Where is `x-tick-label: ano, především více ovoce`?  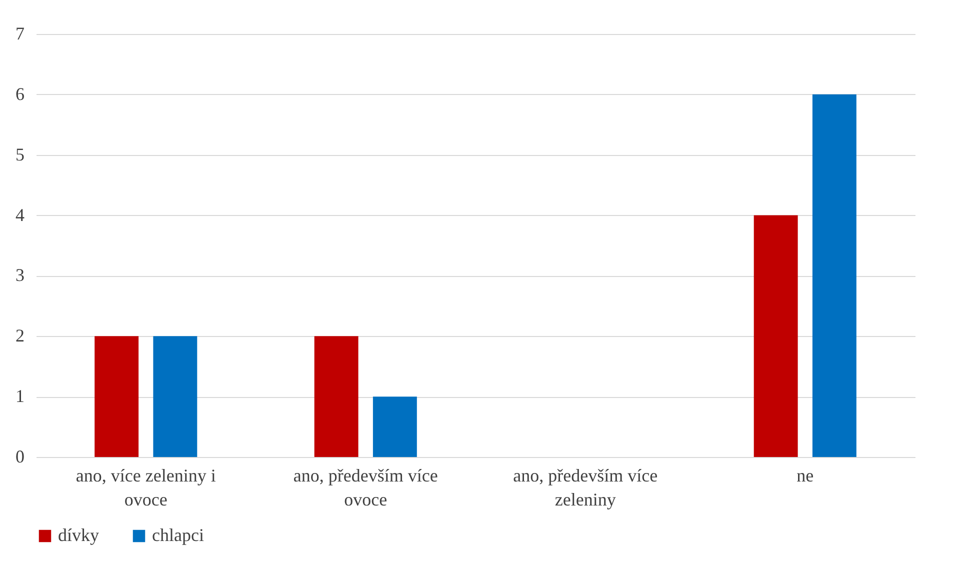 x-tick-label: ano, především více ovoce is located at coordinates (365, 488).